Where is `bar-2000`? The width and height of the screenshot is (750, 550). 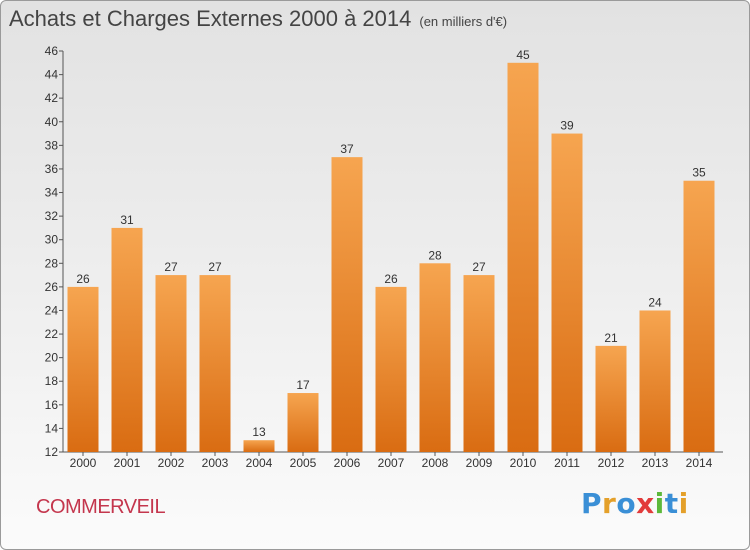 bar-2000 is located at coordinates (83, 369).